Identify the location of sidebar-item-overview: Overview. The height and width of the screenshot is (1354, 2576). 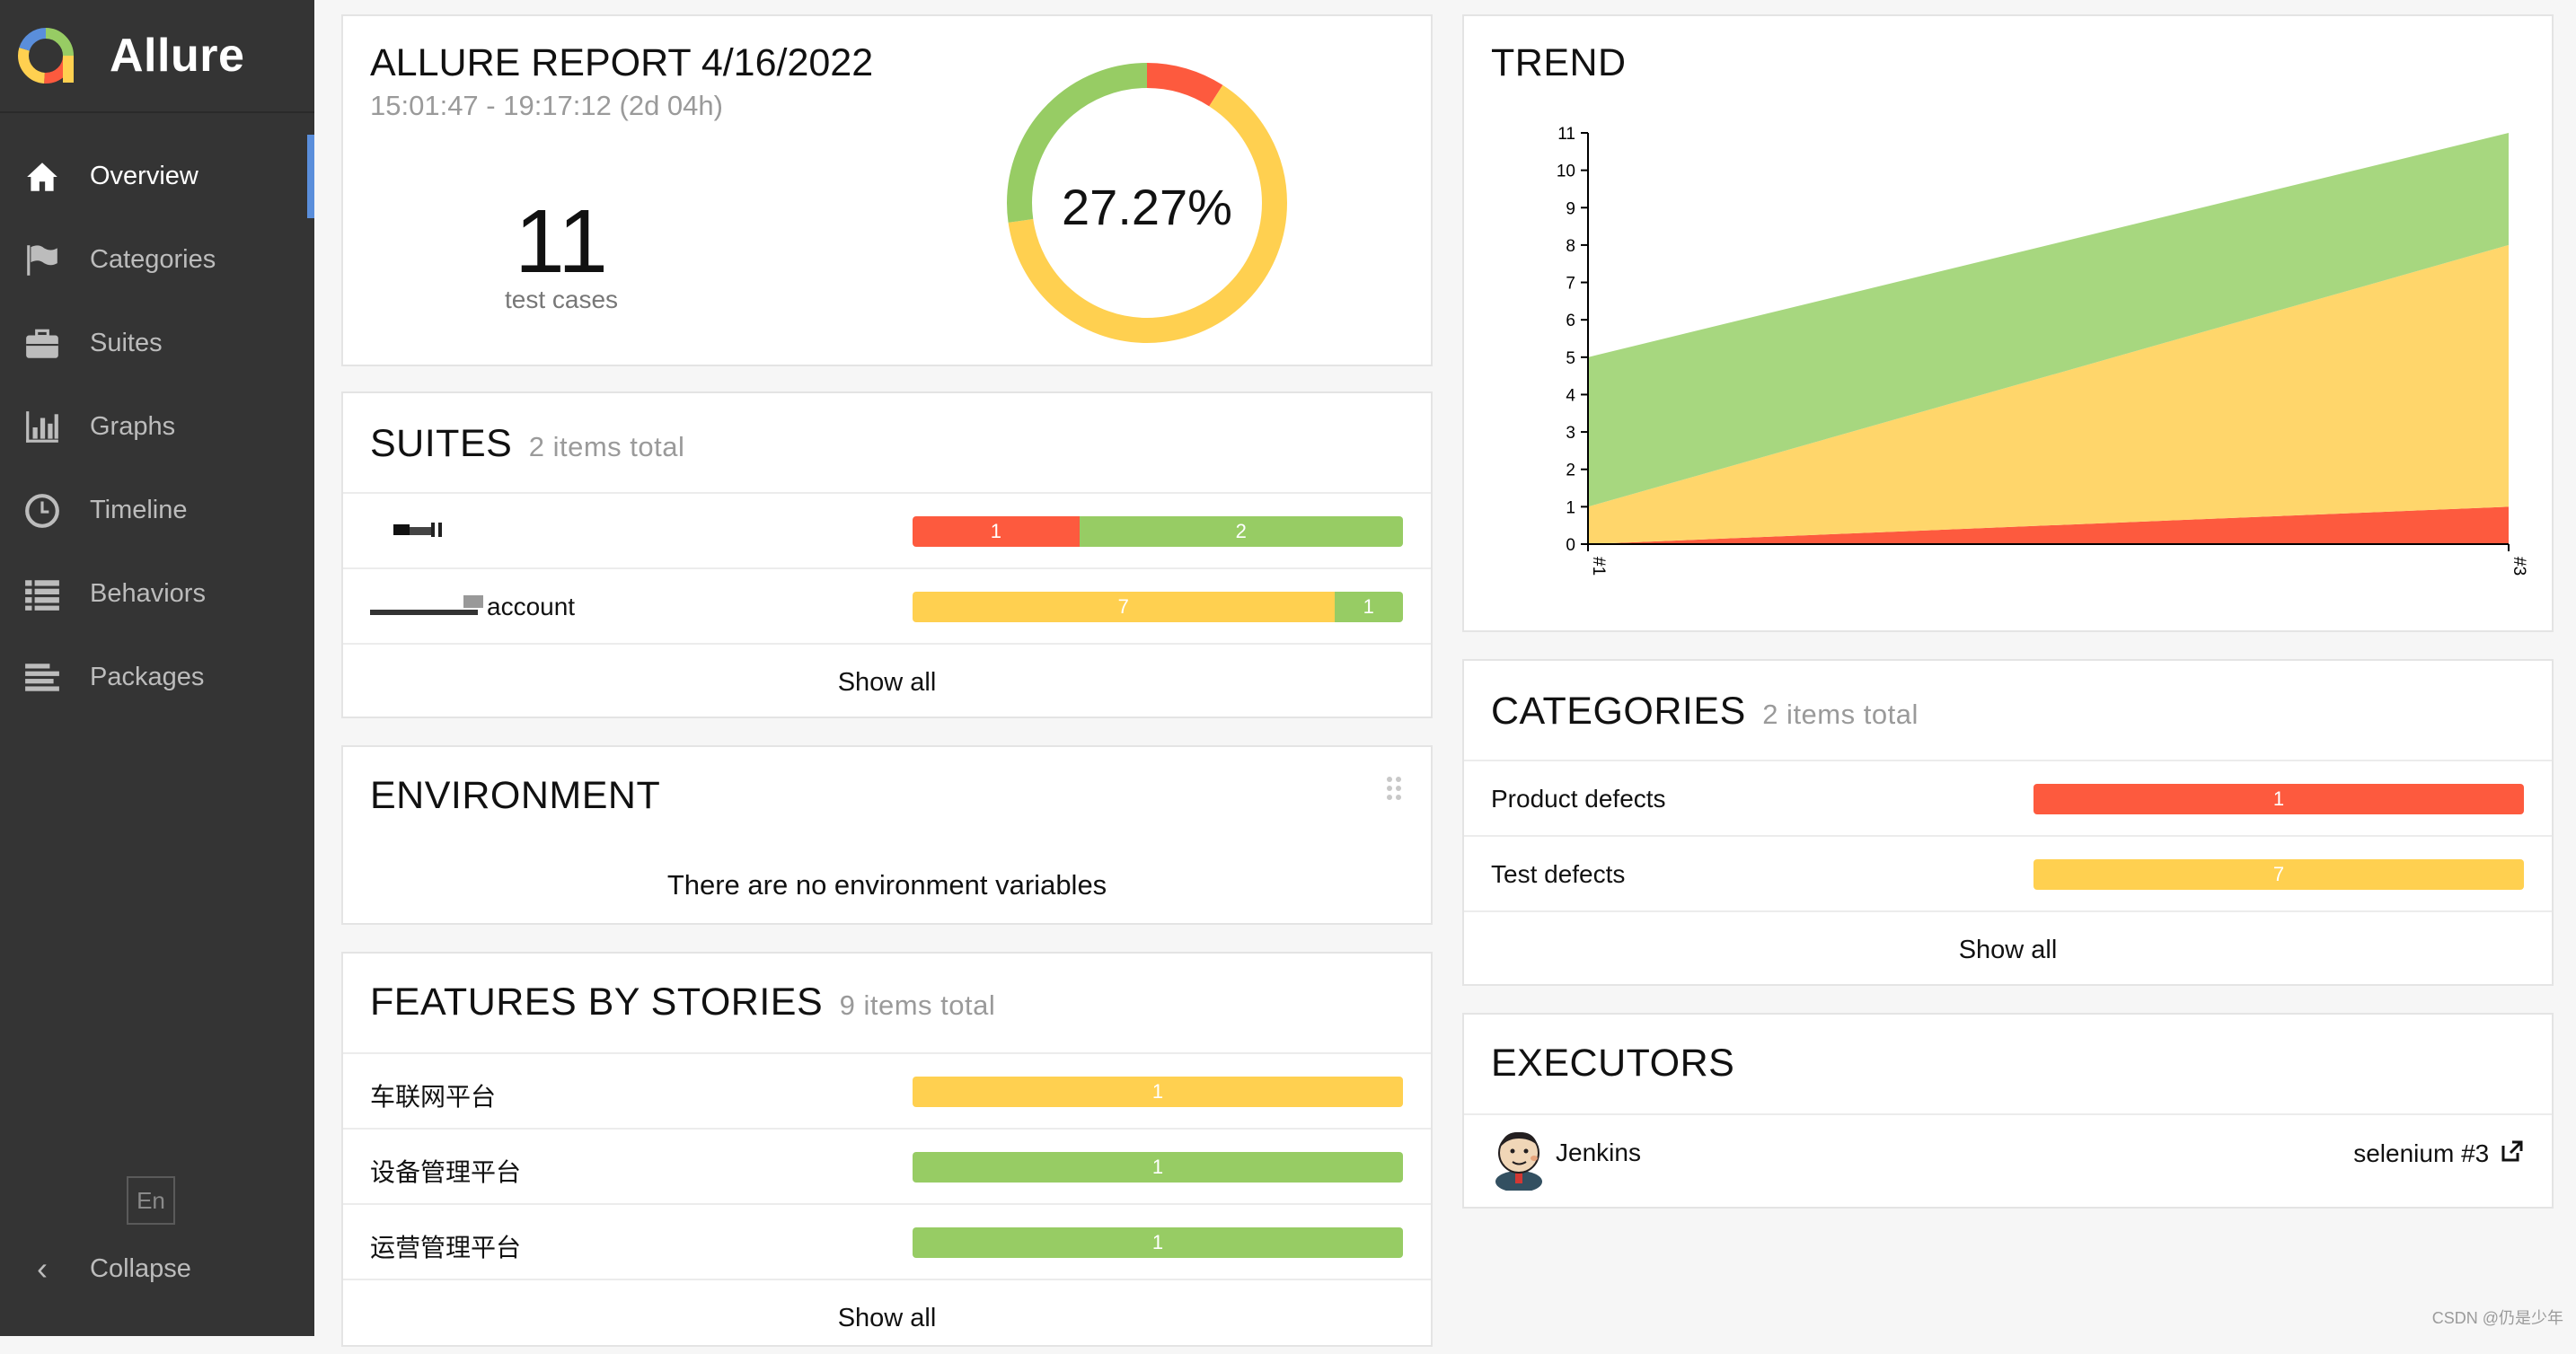
(157, 176).